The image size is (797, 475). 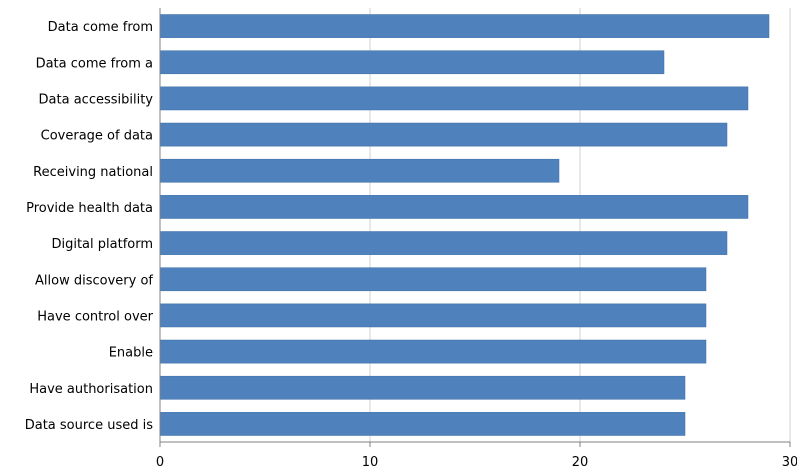 I want to click on category-label: Provide health data, so click(x=89, y=208).